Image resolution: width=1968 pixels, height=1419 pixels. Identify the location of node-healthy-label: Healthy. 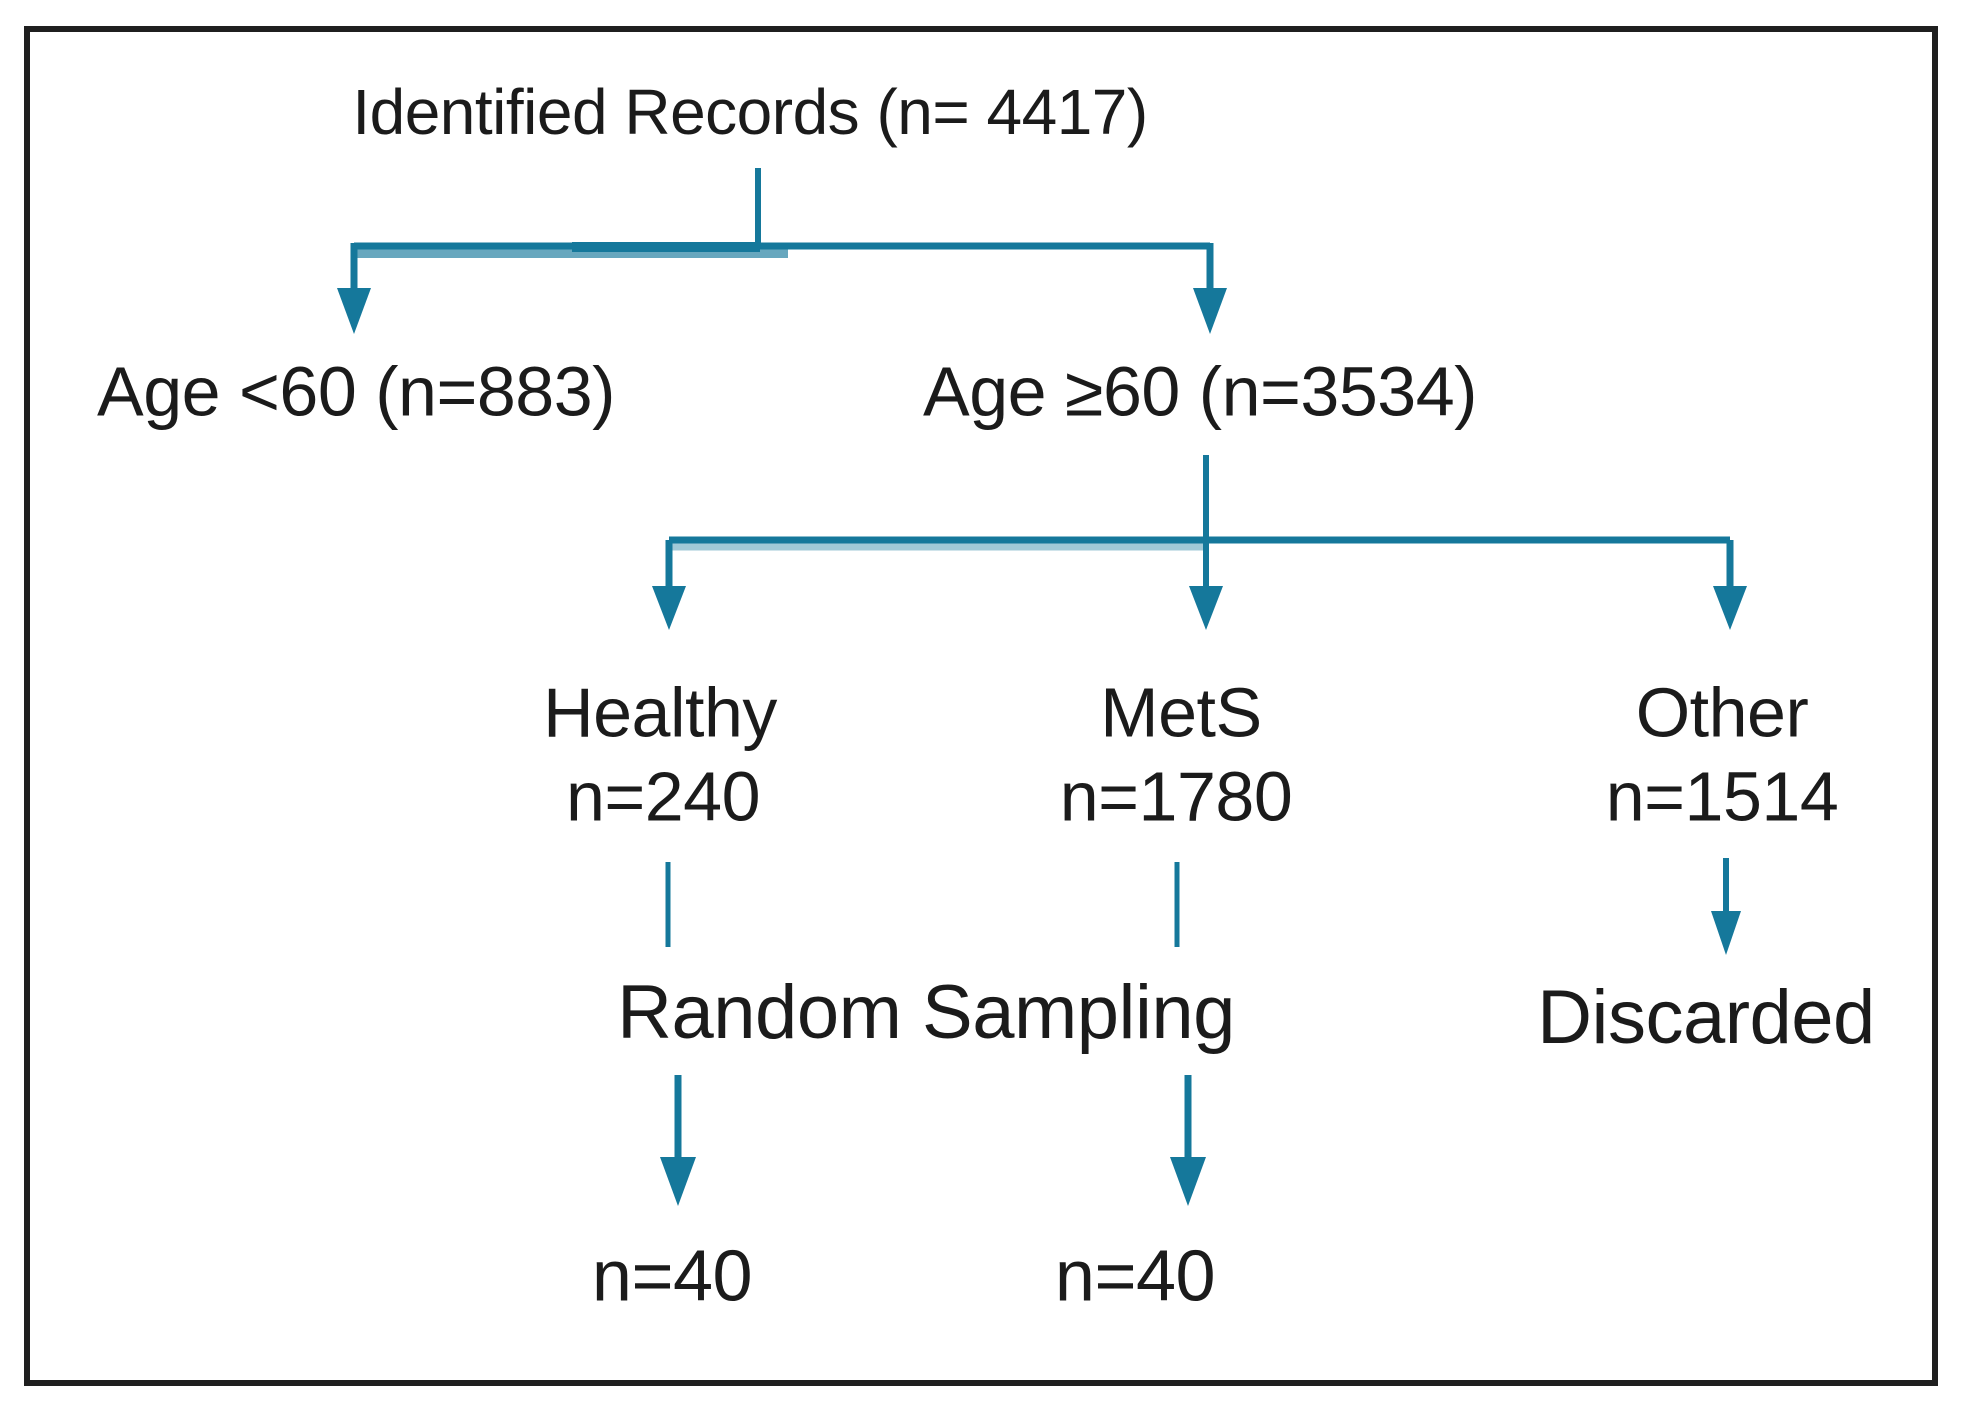
(660, 712).